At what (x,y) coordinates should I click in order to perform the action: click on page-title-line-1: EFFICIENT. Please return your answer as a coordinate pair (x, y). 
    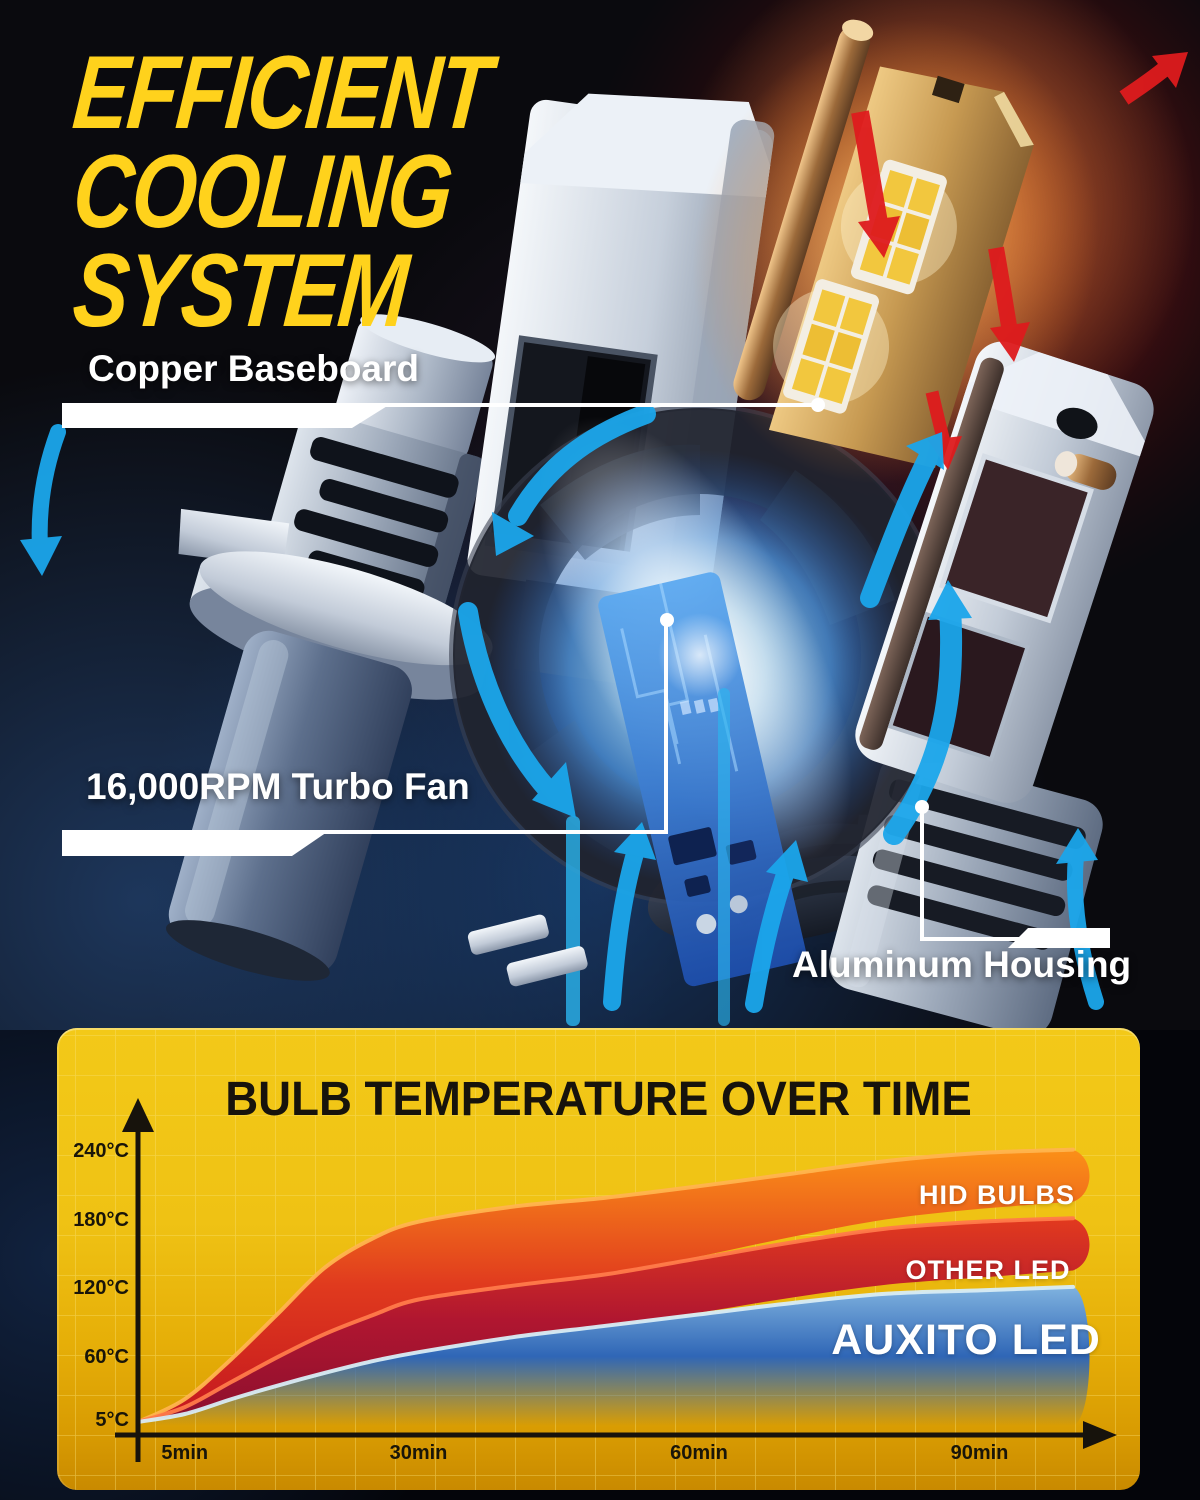
    Looking at the image, I should click on (282, 93).